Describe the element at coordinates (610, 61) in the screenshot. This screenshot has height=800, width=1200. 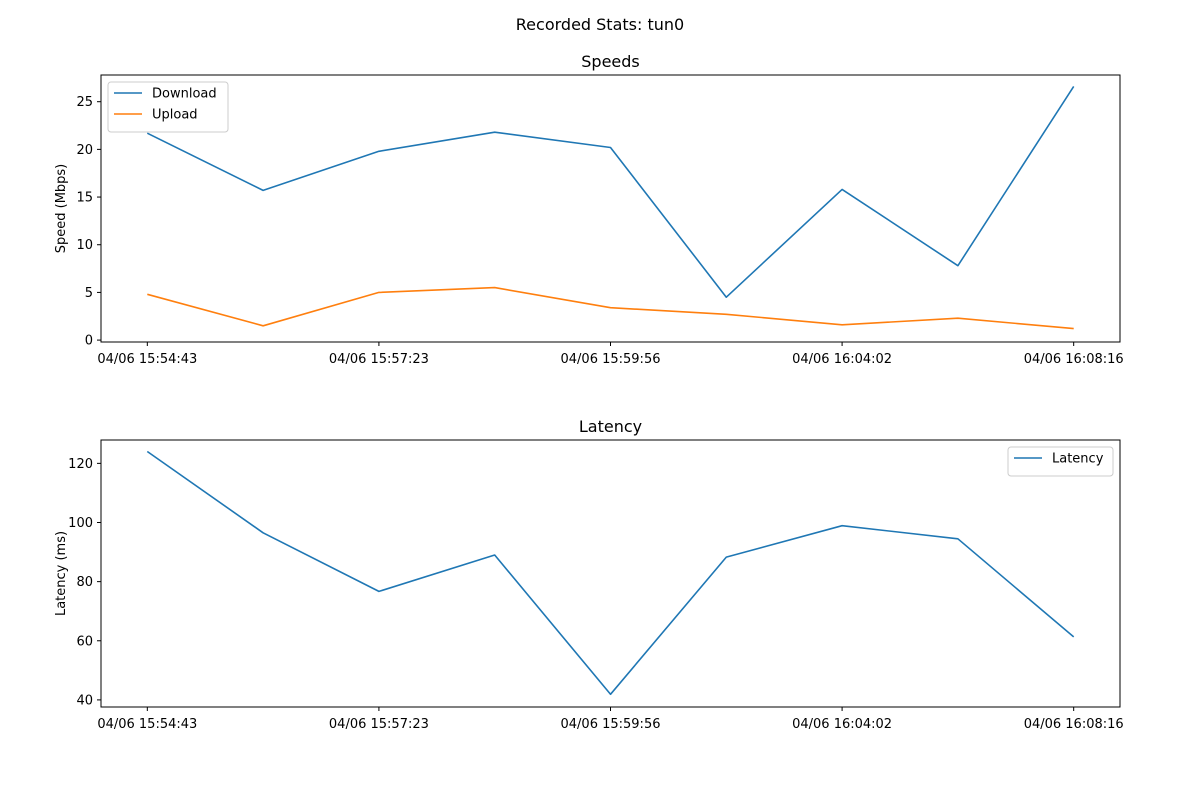
I see `chart-title: Speeds` at that location.